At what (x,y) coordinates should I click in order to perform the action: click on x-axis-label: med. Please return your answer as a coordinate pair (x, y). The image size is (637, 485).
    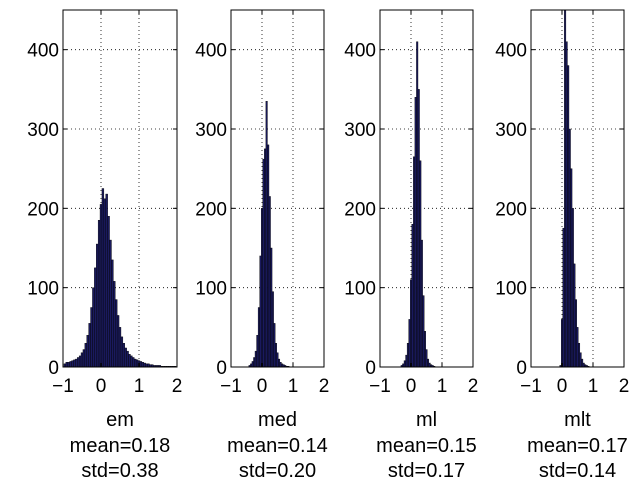
    Looking at the image, I should click on (277, 420).